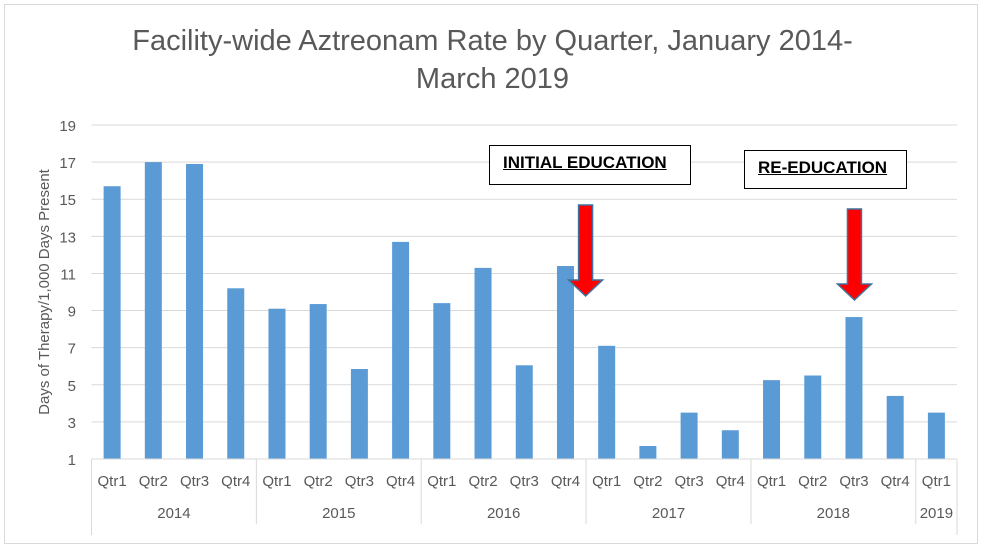  I want to click on y-tick-label: 11, so click(68, 274).